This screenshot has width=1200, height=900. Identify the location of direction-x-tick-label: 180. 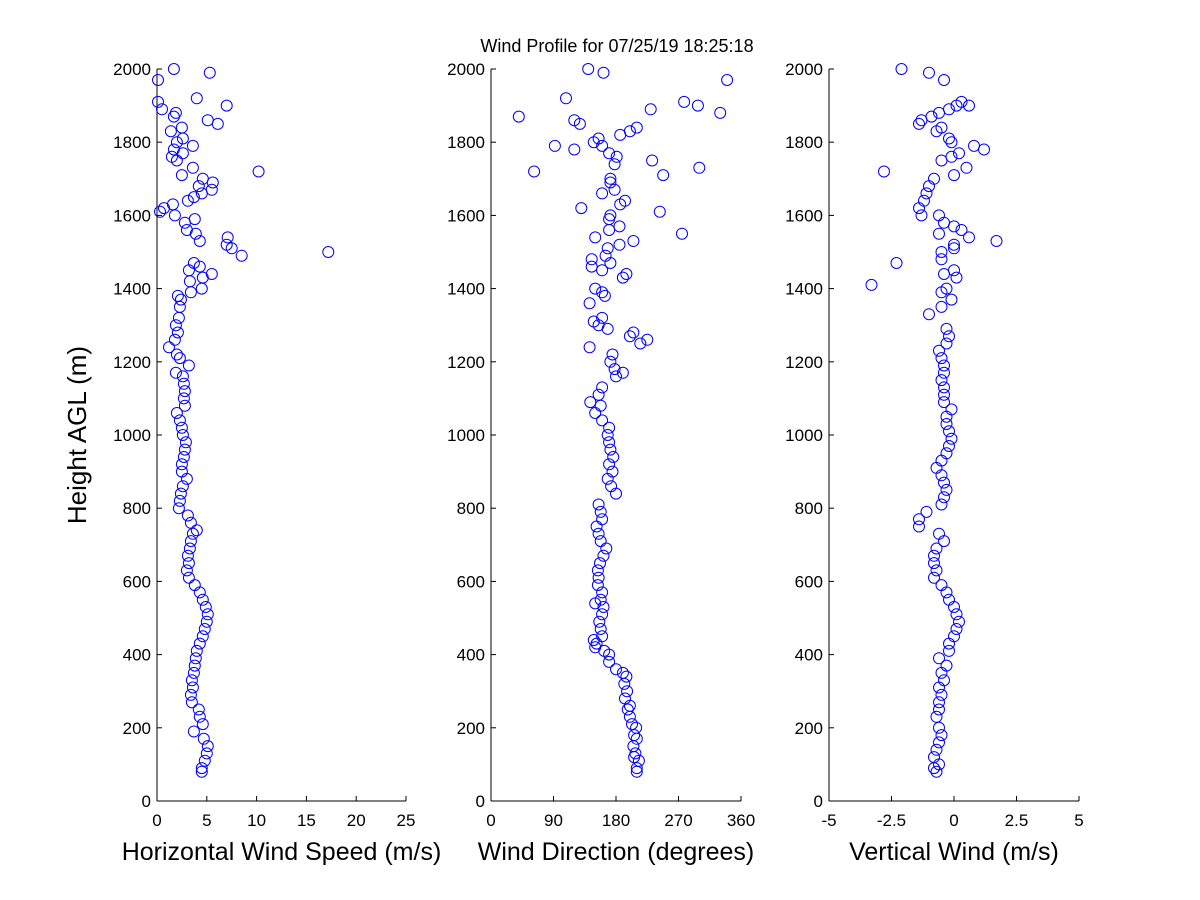
(616, 820).